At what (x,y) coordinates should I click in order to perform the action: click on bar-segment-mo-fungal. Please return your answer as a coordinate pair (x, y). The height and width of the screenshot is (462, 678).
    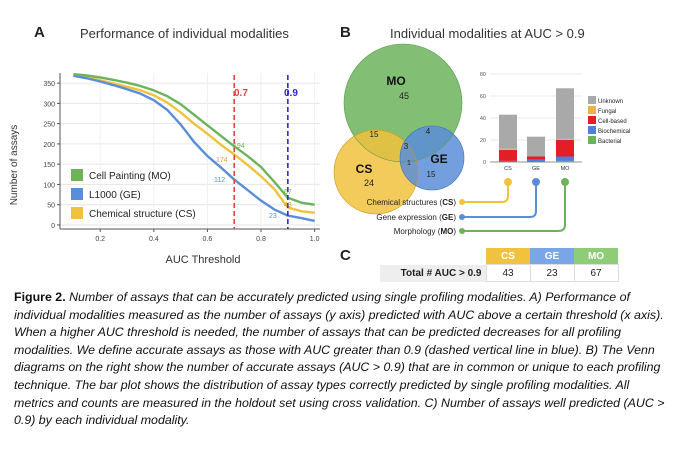
    Looking at the image, I should click on (565, 139).